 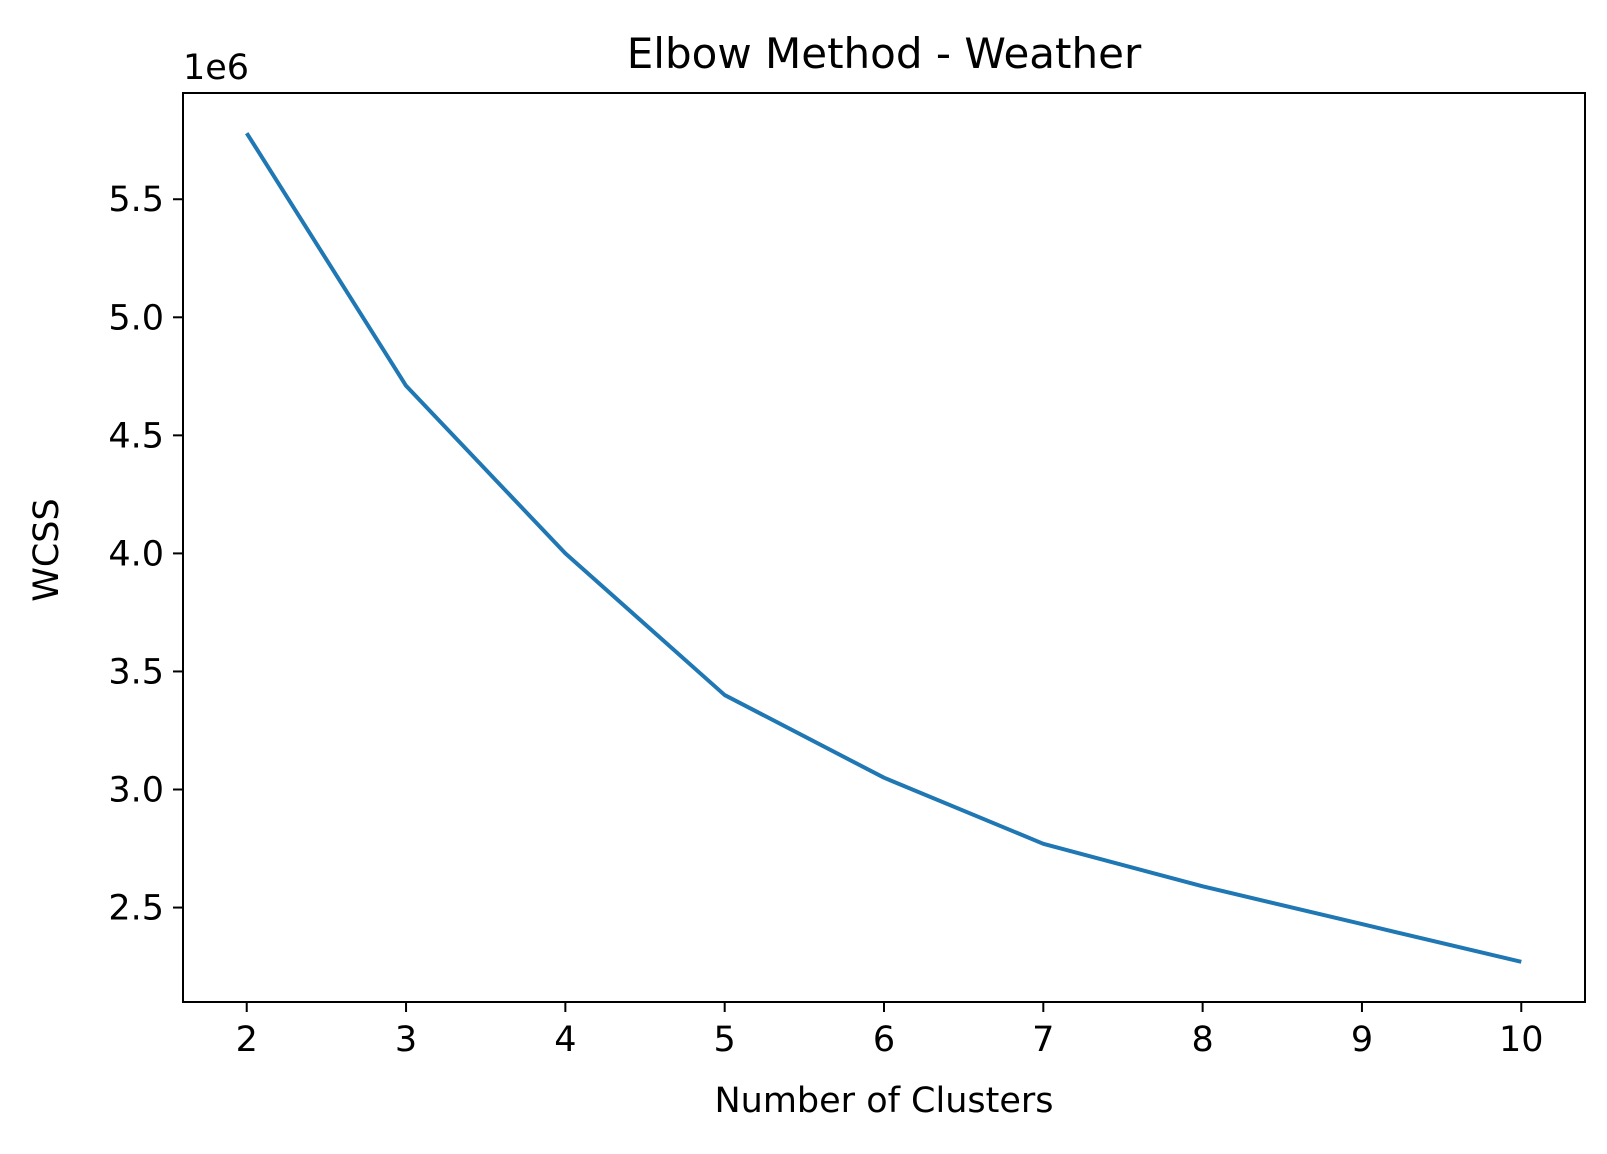 I want to click on y-axis-title: WCSS, so click(x=47, y=549).